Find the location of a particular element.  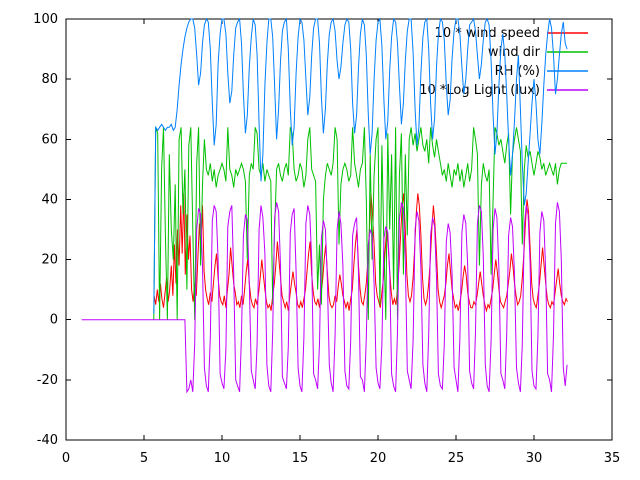

y-tick-label: 60 is located at coordinates (49, 139).